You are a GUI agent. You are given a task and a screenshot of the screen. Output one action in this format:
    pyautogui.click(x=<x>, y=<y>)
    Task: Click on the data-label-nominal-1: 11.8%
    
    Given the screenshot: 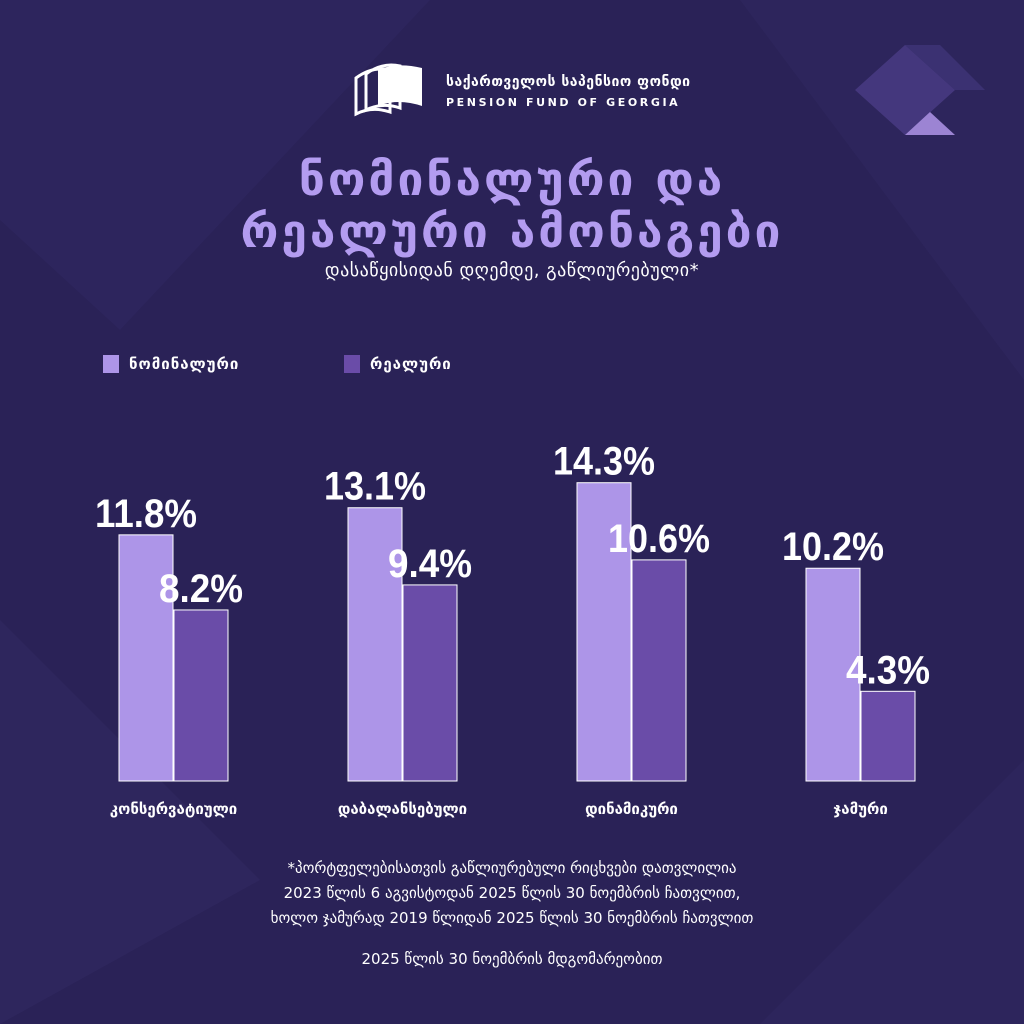 What is the action you would take?
    pyautogui.click(x=146, y=514)
    